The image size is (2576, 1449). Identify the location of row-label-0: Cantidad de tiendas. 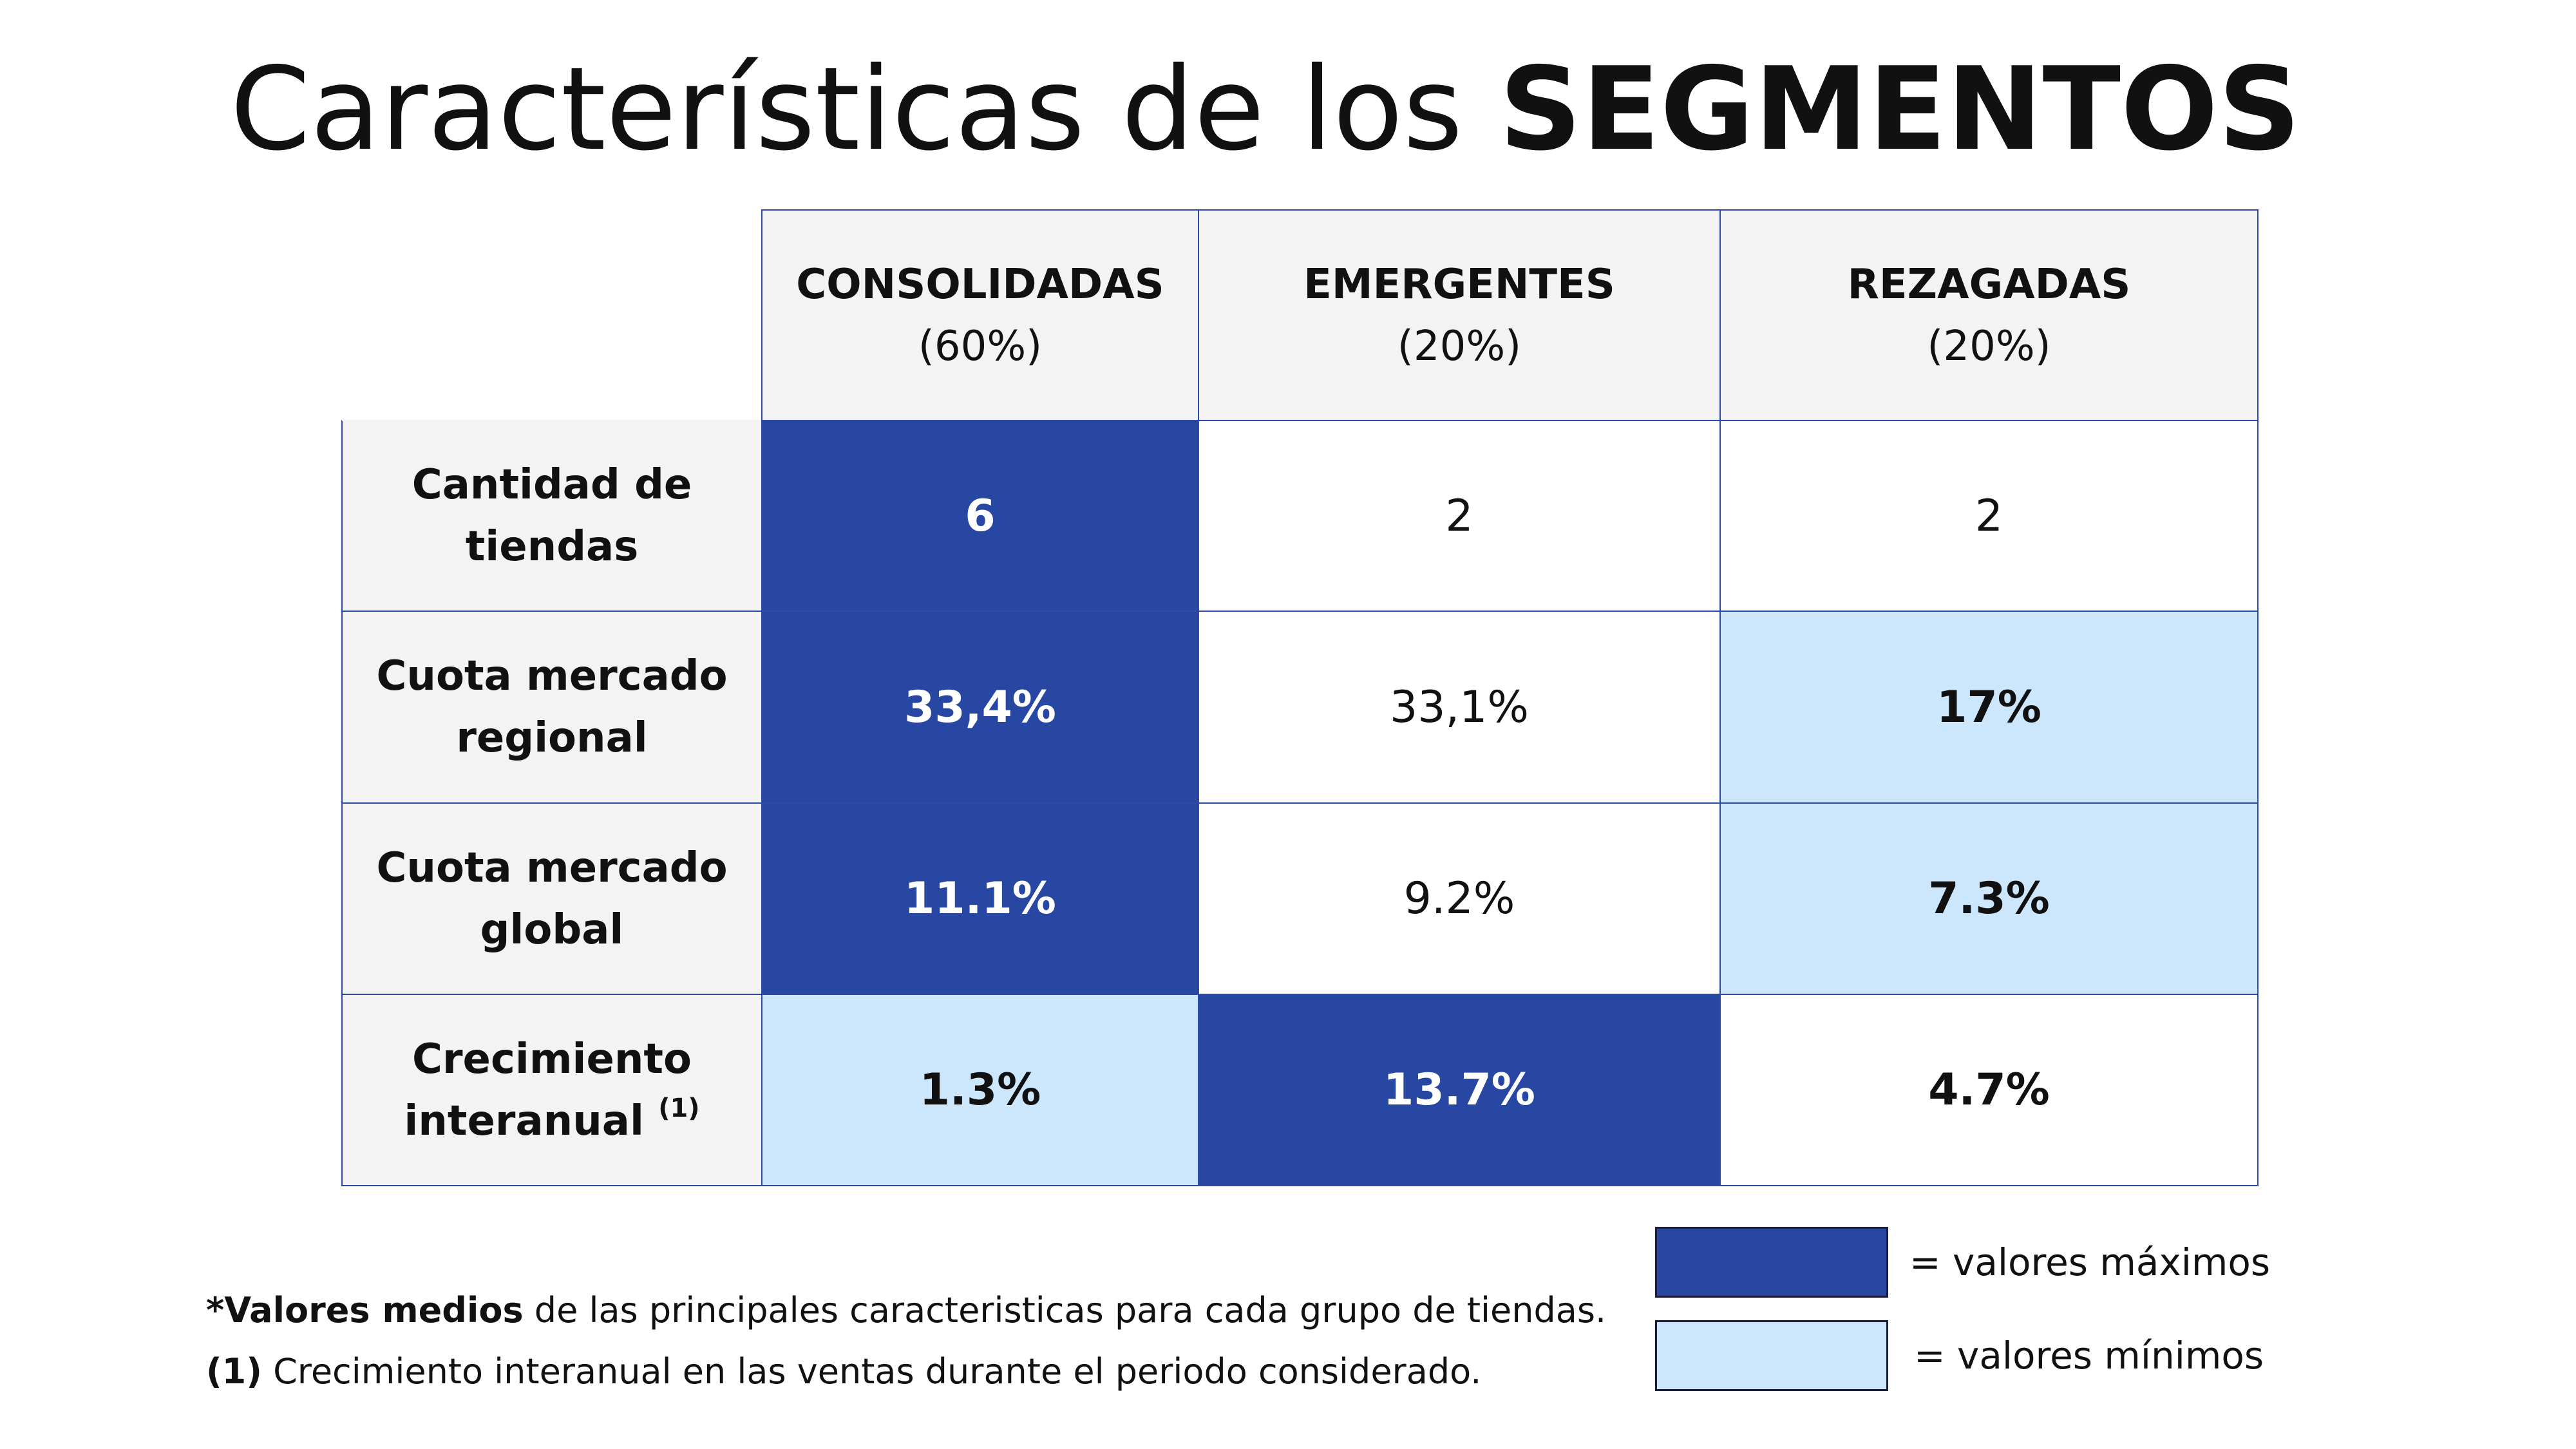
(551, 516).